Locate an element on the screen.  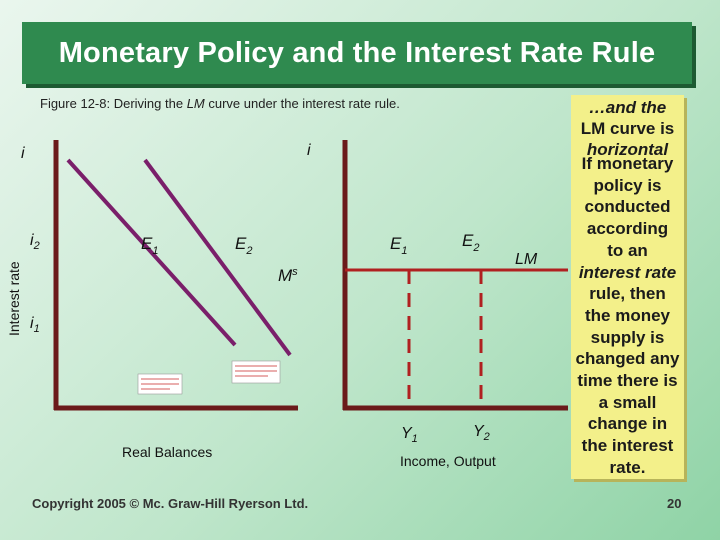
side-main-line-6: interest rate is located at coordinates (627, 272).